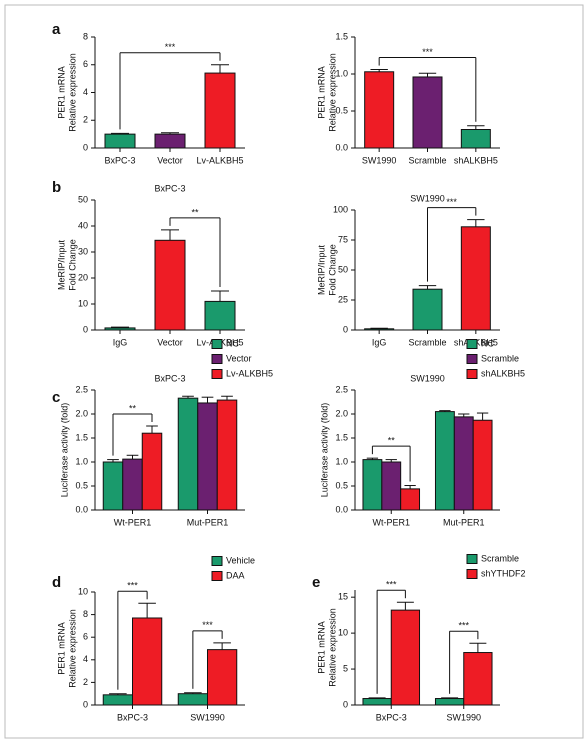  I want to click on legend-label: shYTHDF2, so click(503, 573).